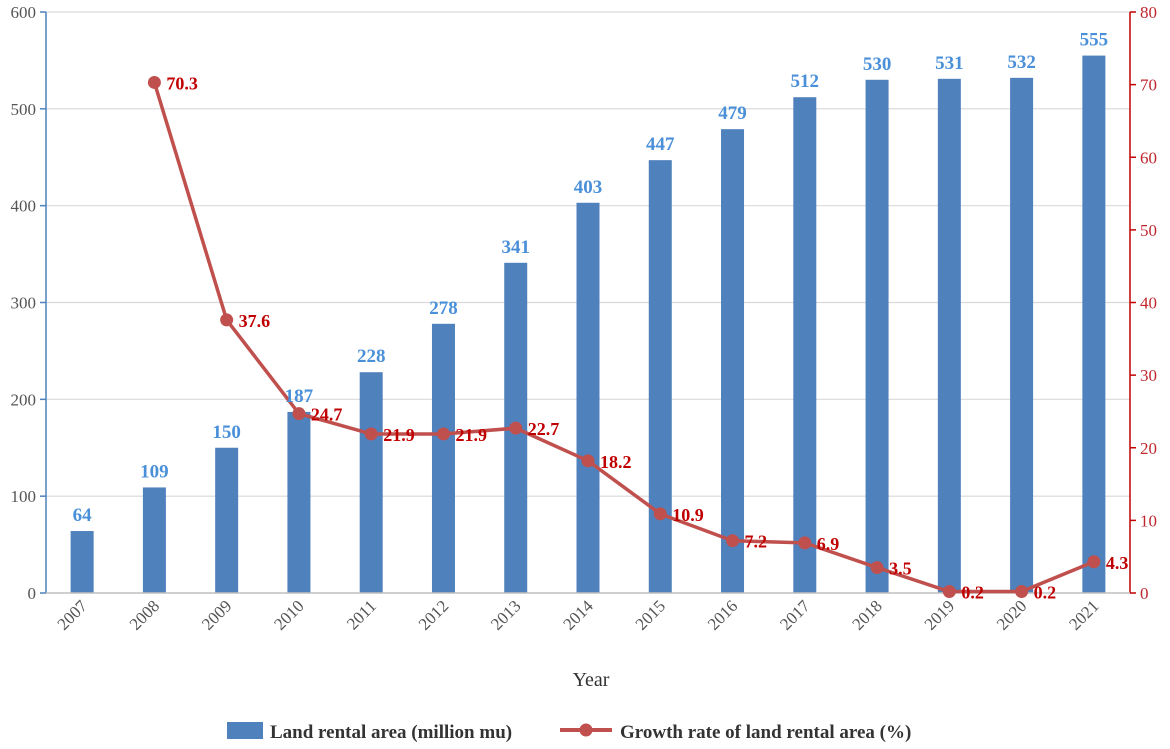 The image size is (1170, 749). I want to click on line-value-label: 24.7, so click(327, 415).